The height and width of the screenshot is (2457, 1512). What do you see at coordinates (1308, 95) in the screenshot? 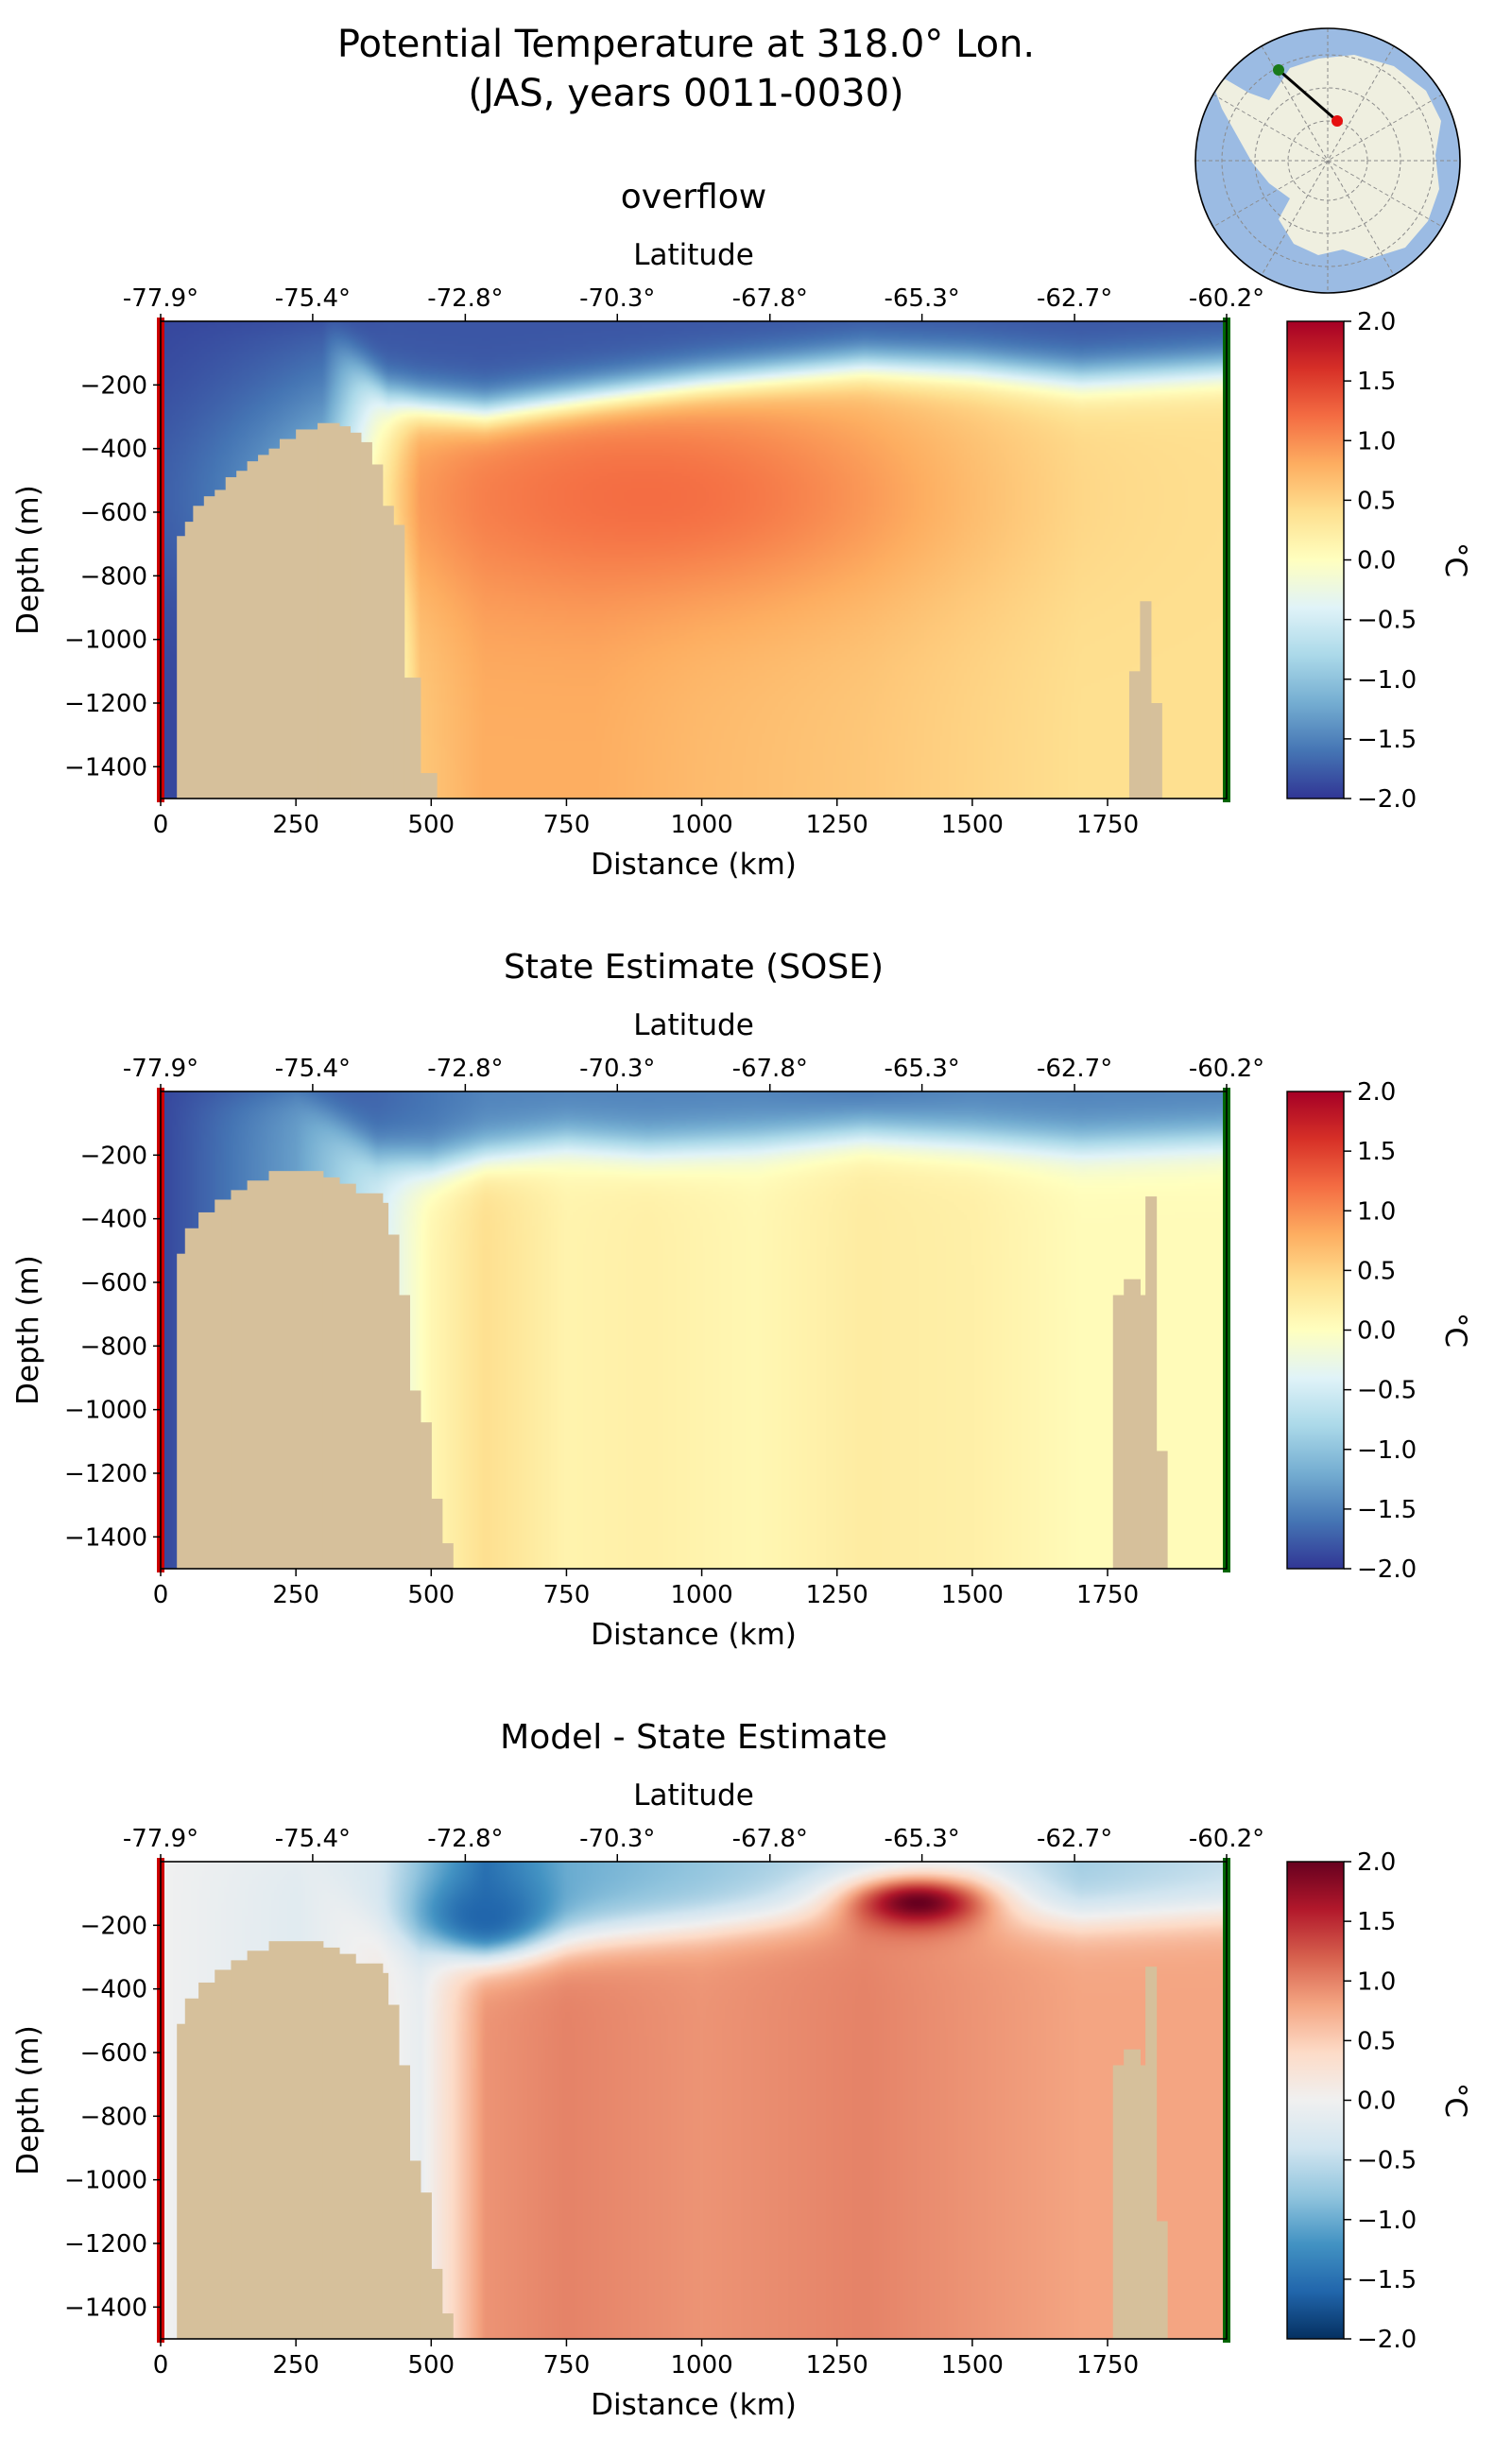
I see `section-line` at bounding box center [1308, 95].